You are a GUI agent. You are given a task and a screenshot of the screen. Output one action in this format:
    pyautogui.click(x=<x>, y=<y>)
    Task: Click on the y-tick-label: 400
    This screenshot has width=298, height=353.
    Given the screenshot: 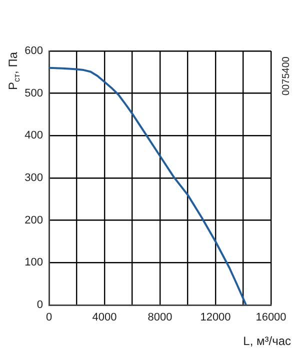 What is the action you would take?
    pyautogui.click(x=33, y=136)
    